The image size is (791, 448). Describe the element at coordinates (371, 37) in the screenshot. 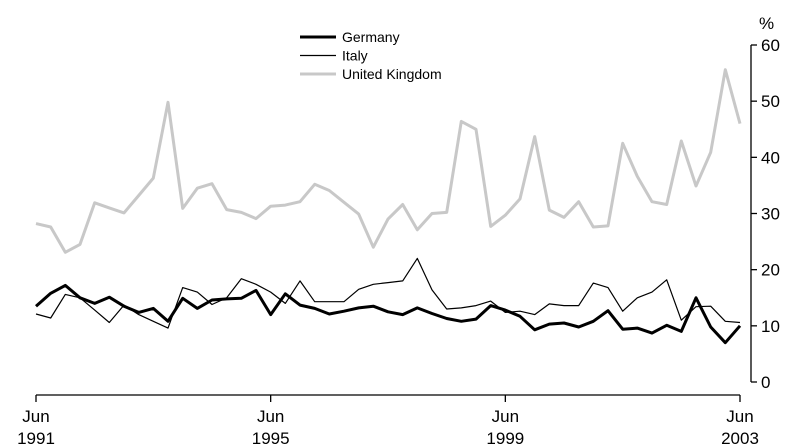

I see `legend-label-germany: Germany` at that location.